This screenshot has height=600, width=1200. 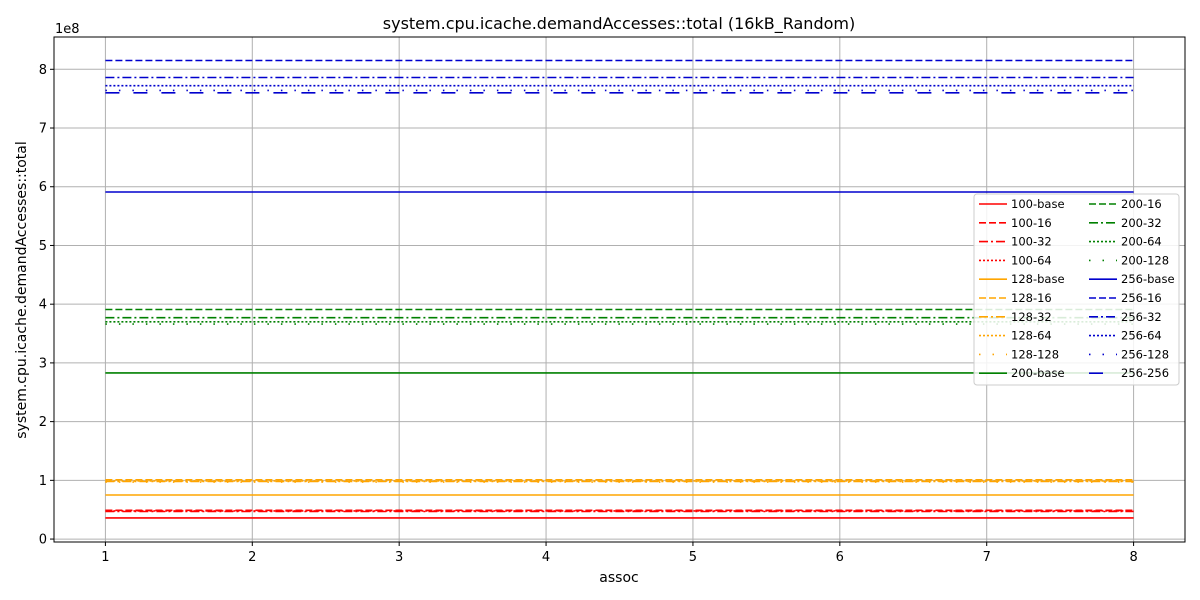 What do you see at coordinates (1145, 354) in the screenshot?
I see `legend-label: 256-128` at bounding box center [1145, 354].